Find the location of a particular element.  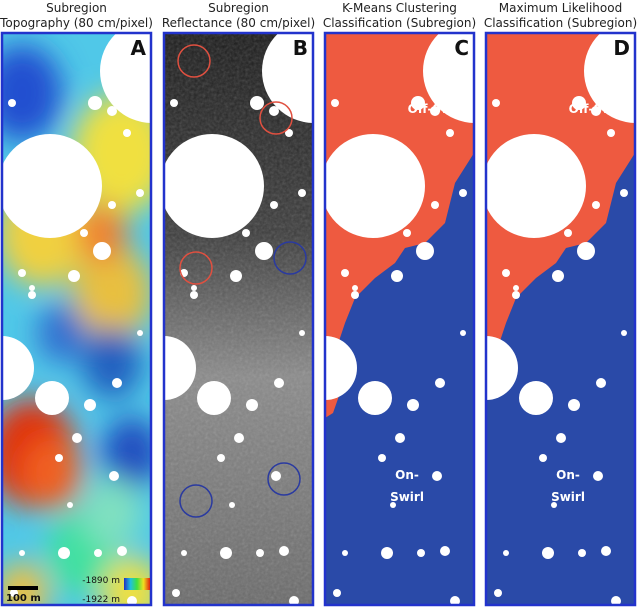

panel-letter: B is located at coordinates (300, 48).